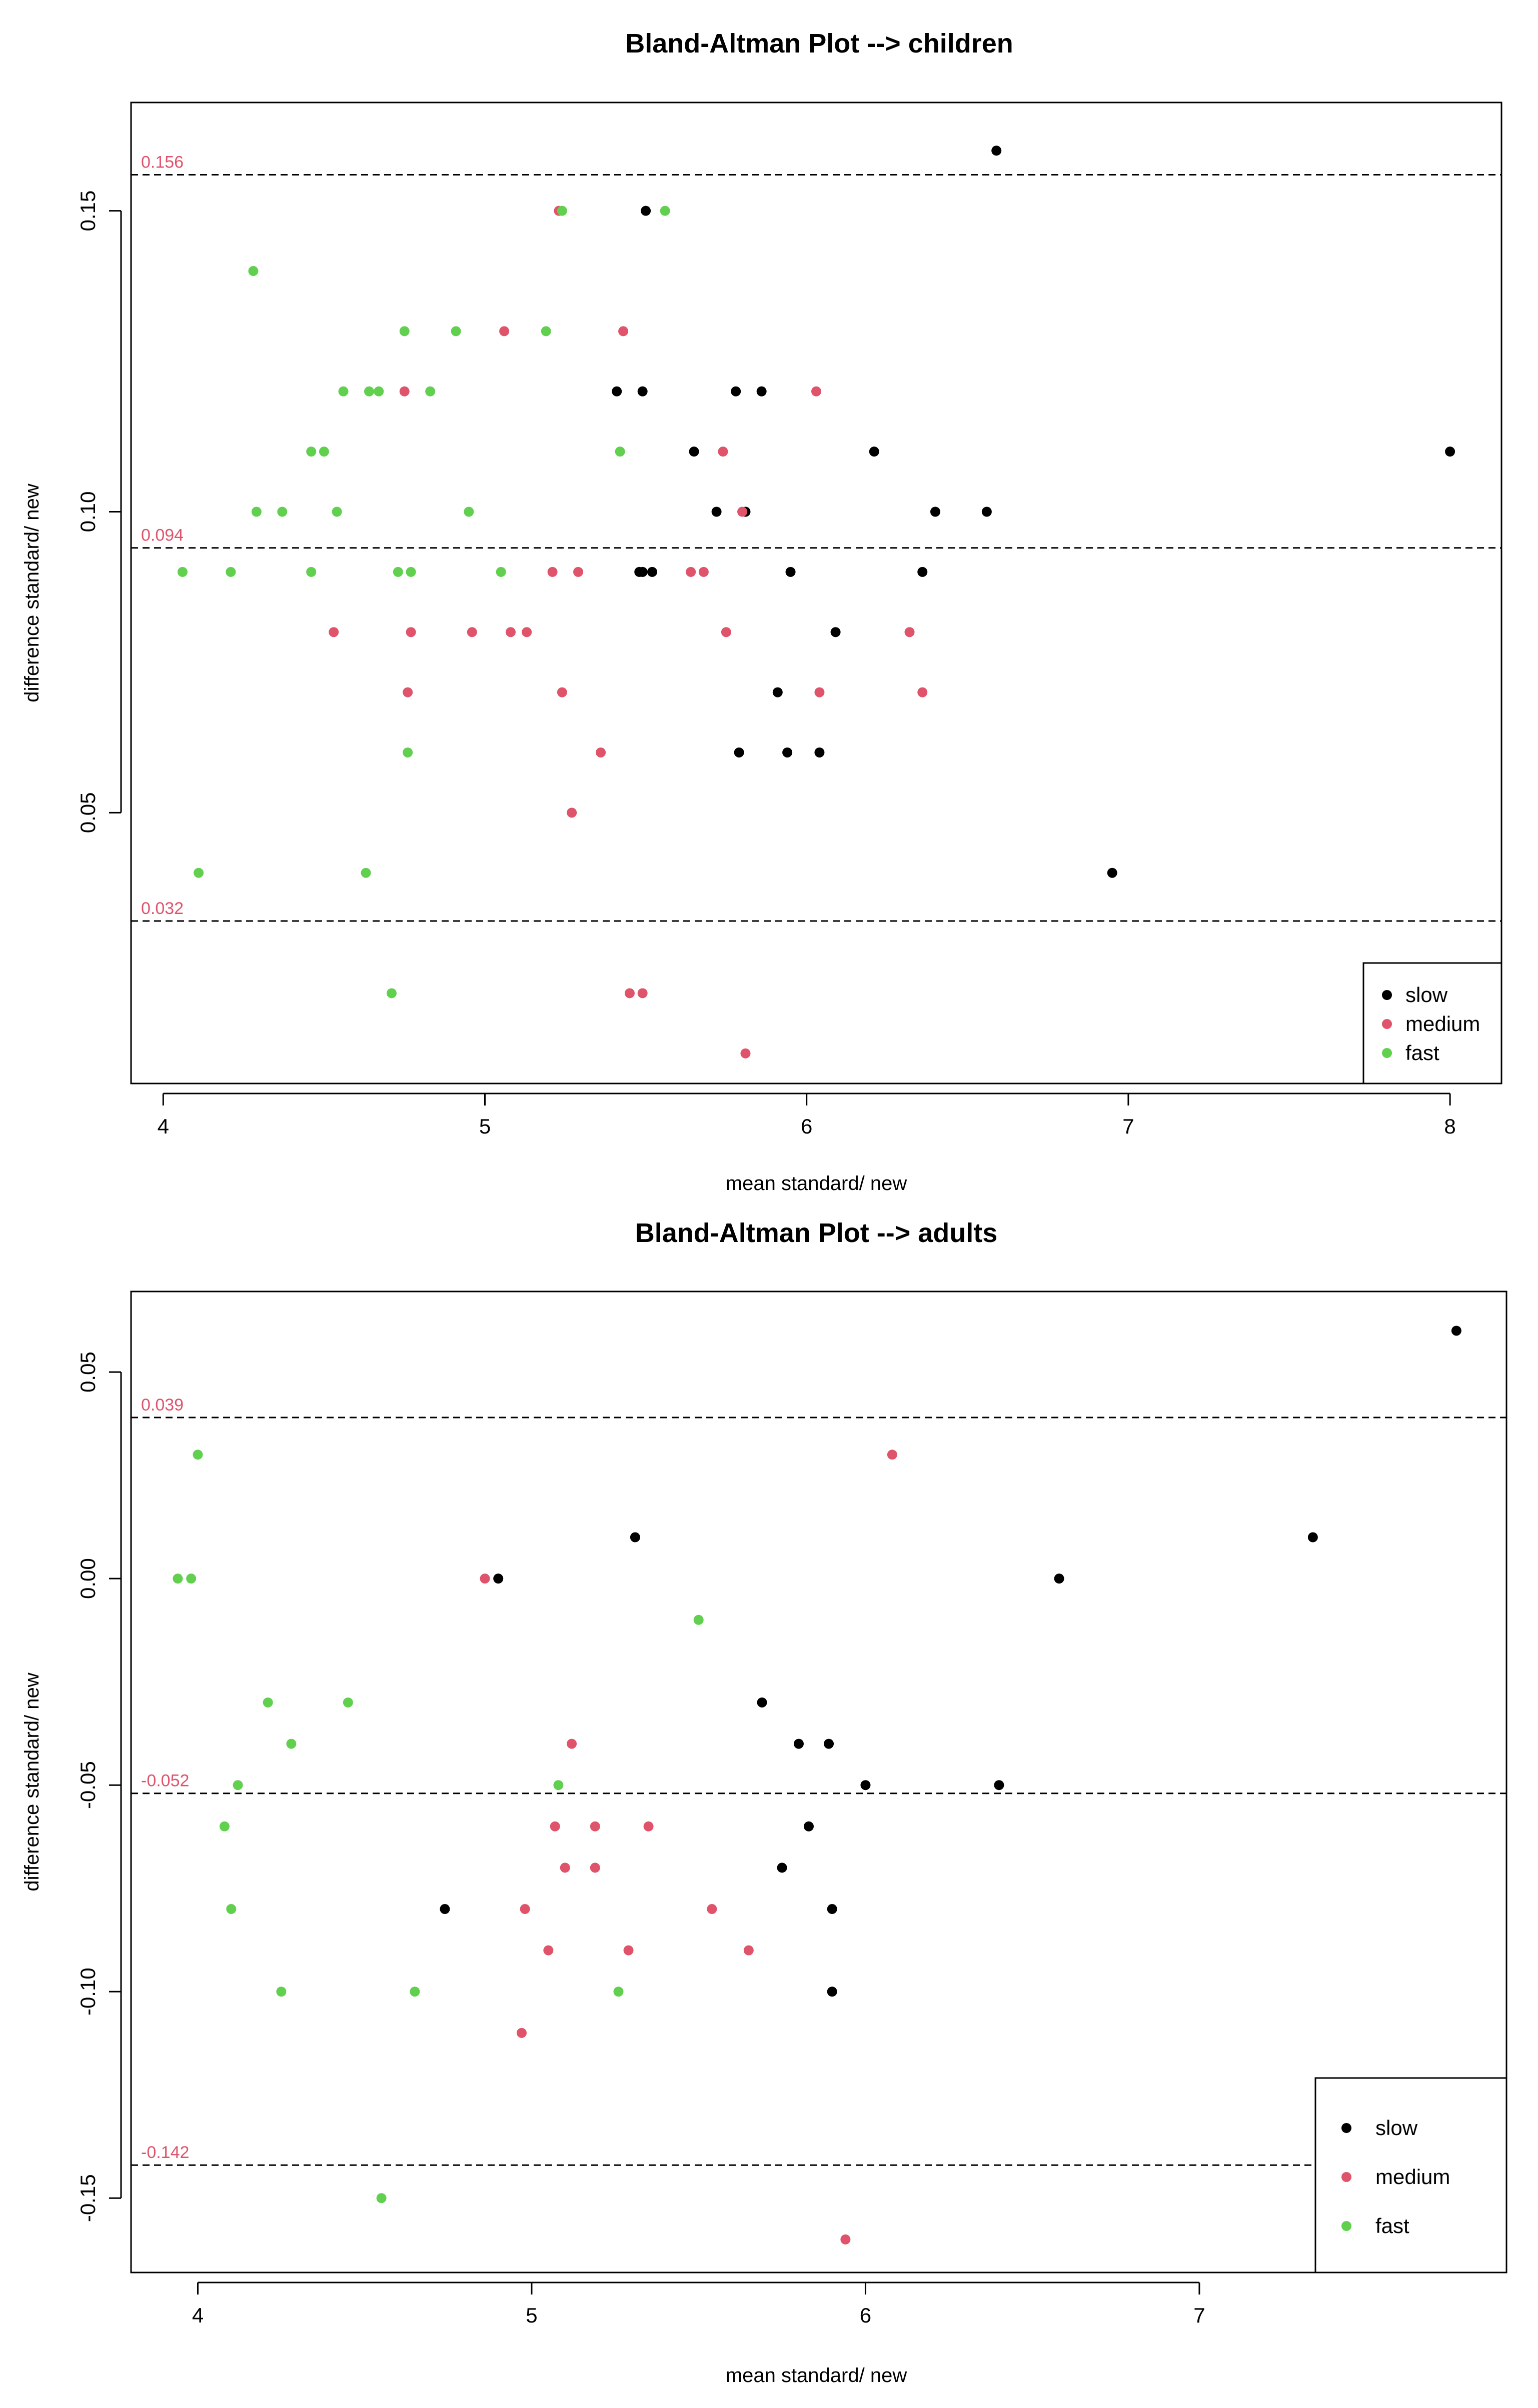  What do you see at coordinates (1426, 994) in the screenshot?
I see `legend-label-slow: slow` at bounding box center [1426, 994].